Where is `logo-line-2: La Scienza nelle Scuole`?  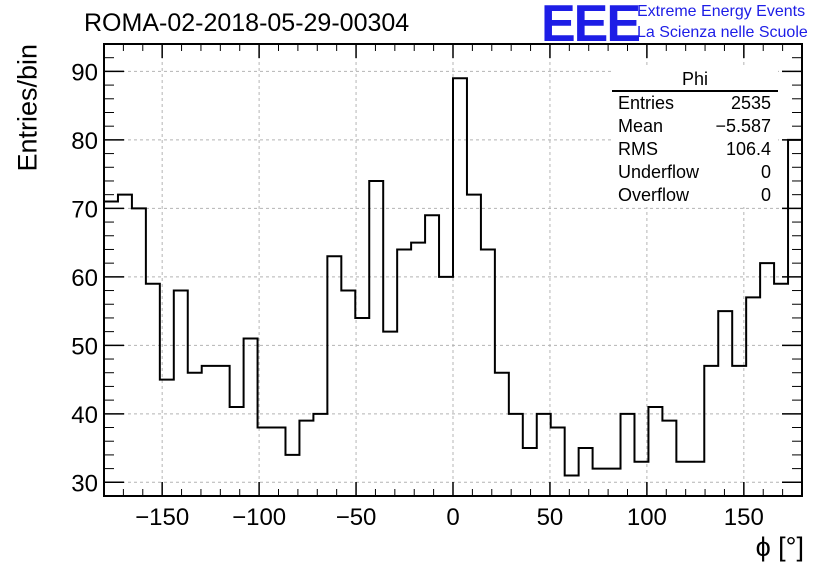
logo-line-2: La Scienza nelle Scuole is located at coordinates (722, 32).